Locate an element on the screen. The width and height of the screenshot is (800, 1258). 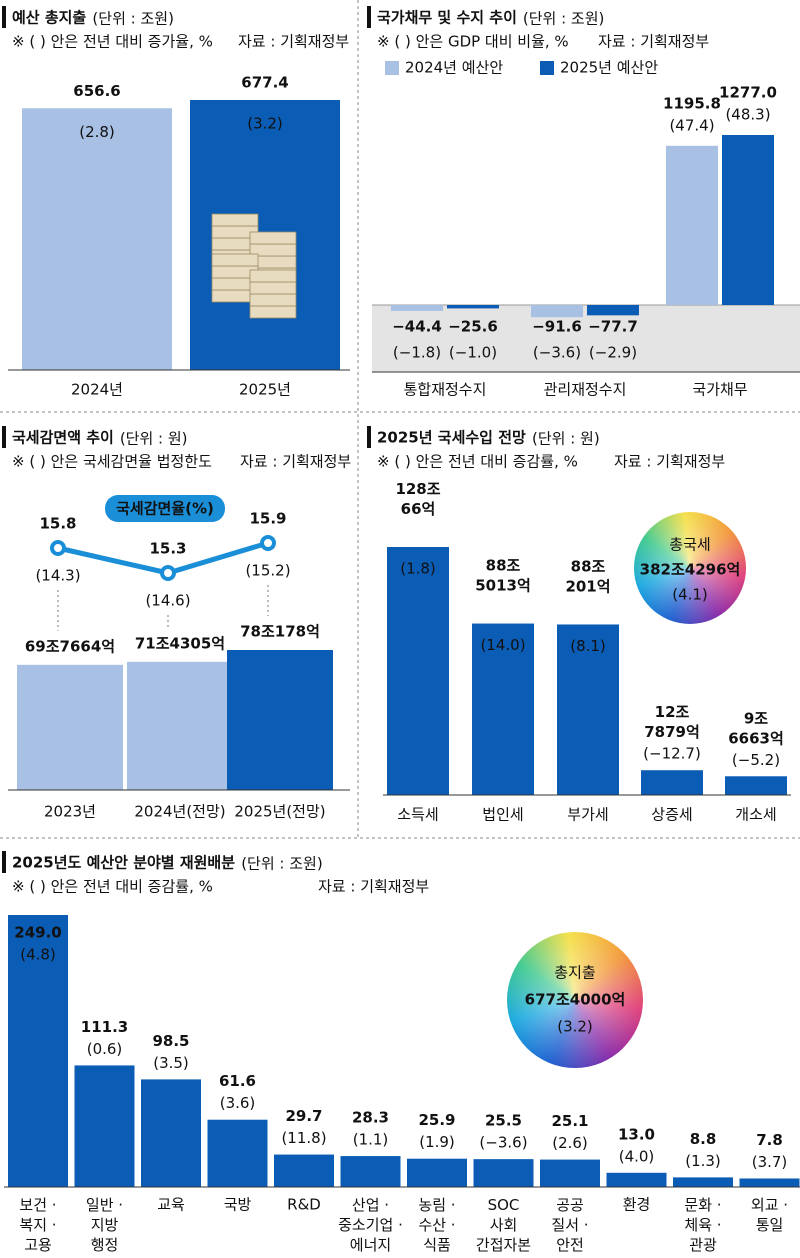
rate-label: (11.8) is located at coordinates (303, 1138).